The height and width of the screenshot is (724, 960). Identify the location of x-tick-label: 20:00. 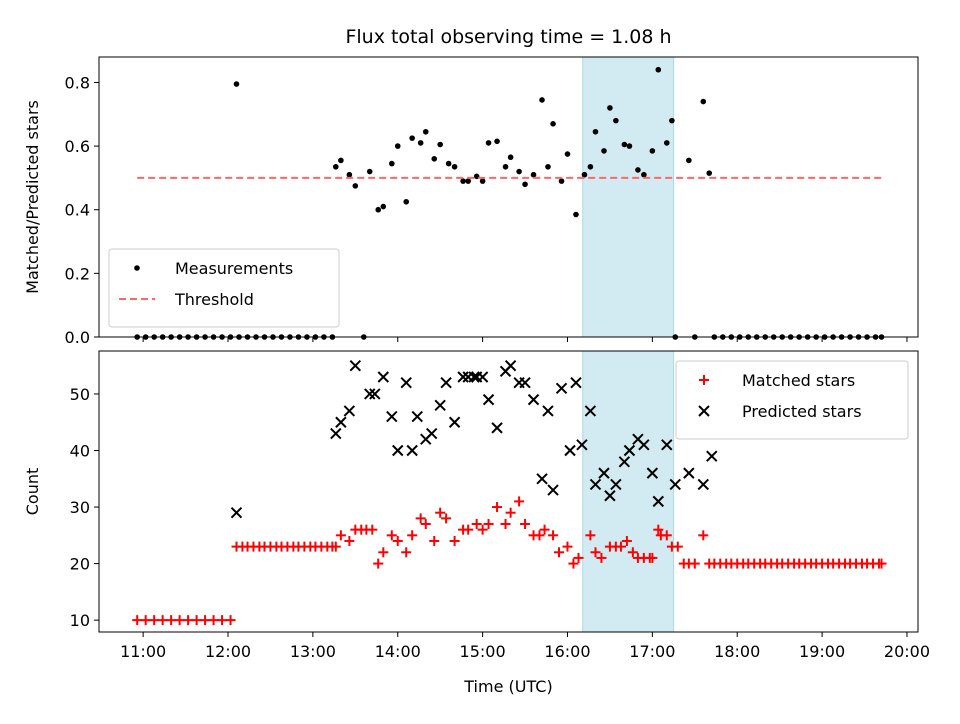
(907, 651).